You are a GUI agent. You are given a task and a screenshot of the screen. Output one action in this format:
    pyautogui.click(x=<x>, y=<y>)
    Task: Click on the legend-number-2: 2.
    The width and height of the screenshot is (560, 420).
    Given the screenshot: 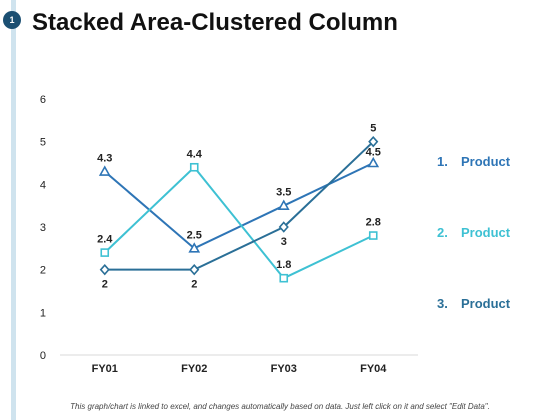 What is the action you would take?
    pyautogui.click(x=442, y=232)
    